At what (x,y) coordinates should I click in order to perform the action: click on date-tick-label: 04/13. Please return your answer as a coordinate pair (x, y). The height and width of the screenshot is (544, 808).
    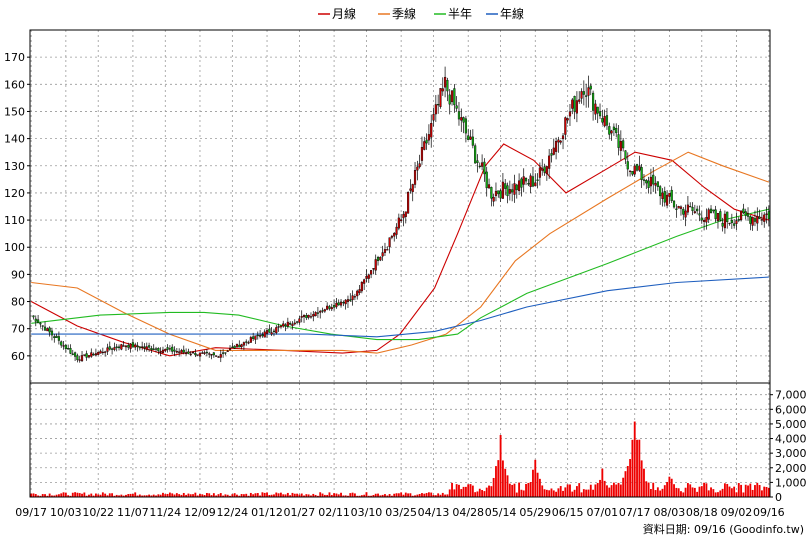
    Looking at the image, I should click on (434, 512).